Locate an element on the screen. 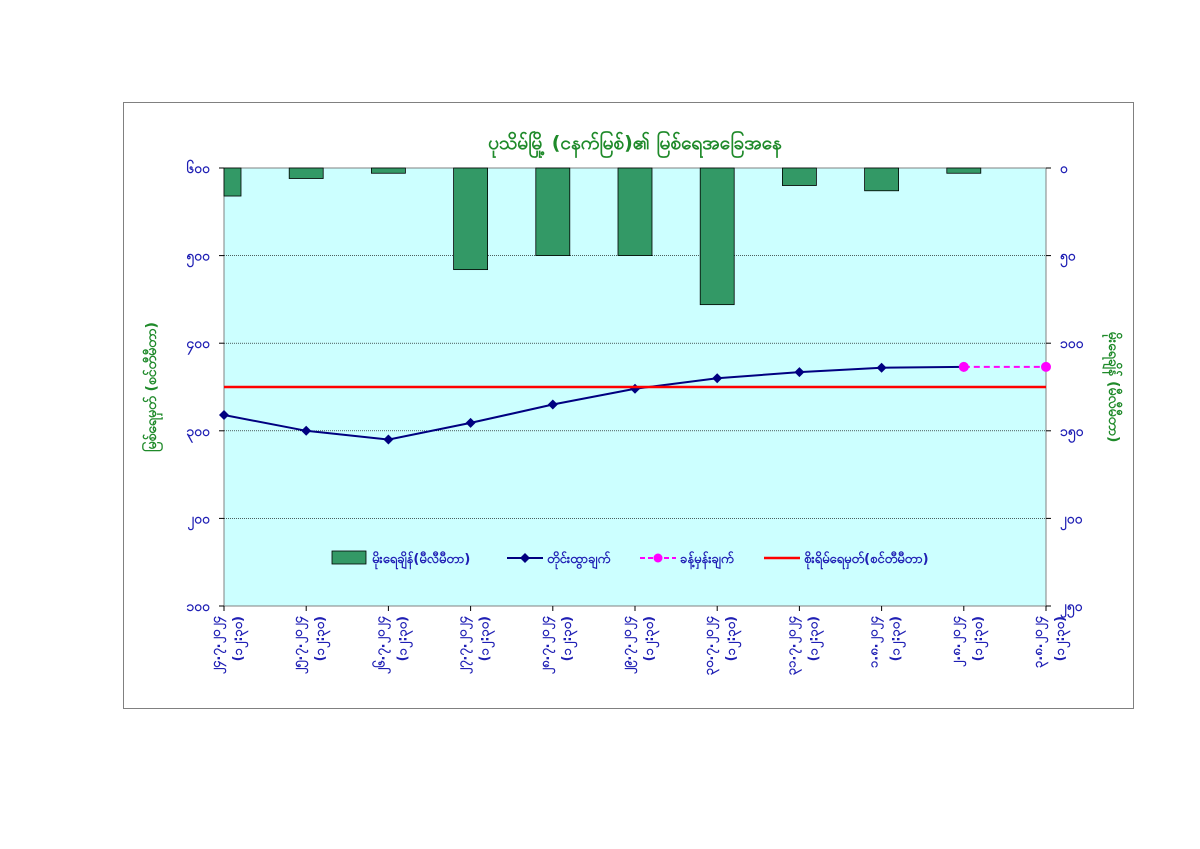 The image size is (1200, 849). x-axis-date: ၂၈.၇.၂၀၂၄ is located at coordinates (547, 644).